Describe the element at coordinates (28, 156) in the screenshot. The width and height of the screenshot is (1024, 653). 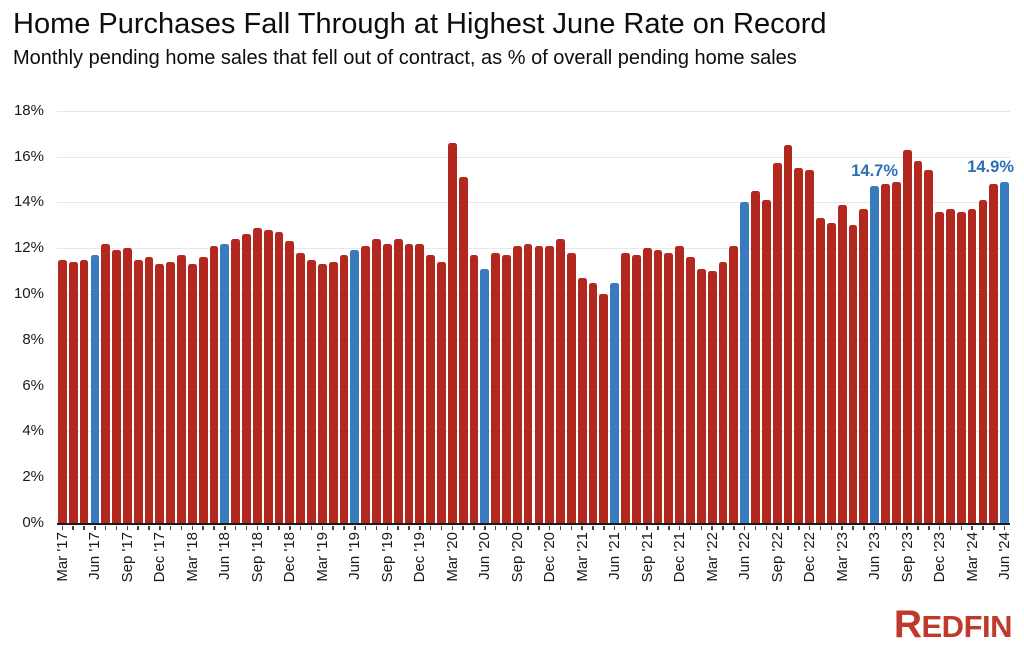
I see `y-tick-label: 16%` at that location.